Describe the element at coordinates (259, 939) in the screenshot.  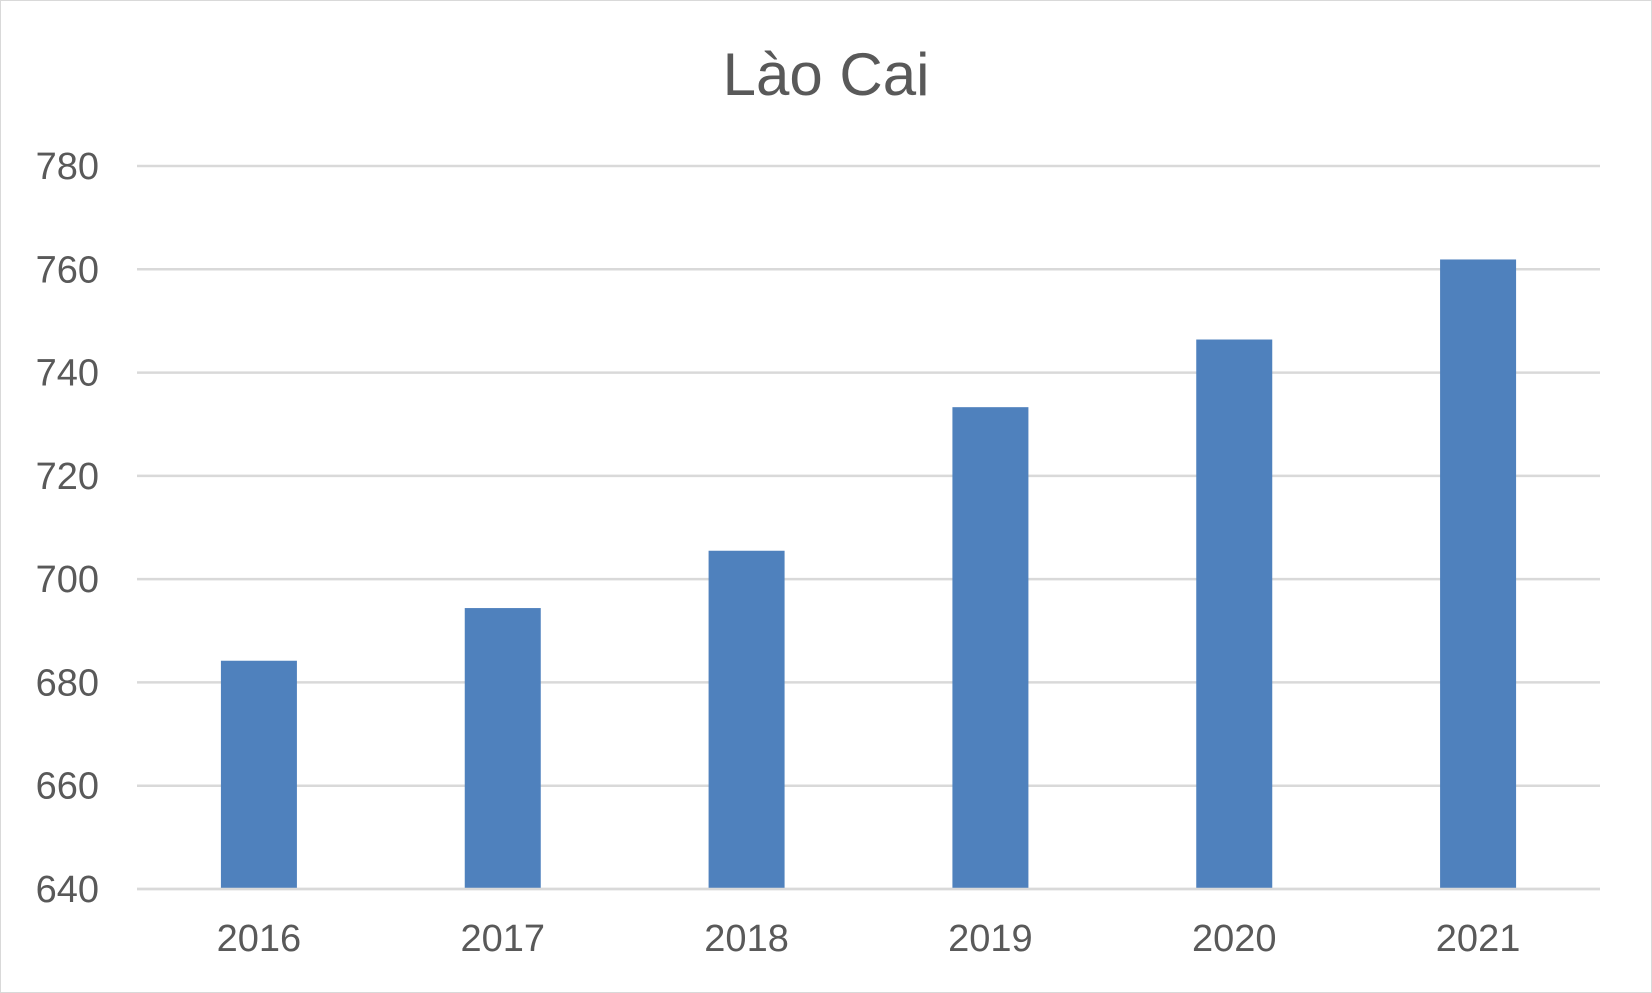
I see `x-tick-label: 2016` at that location.